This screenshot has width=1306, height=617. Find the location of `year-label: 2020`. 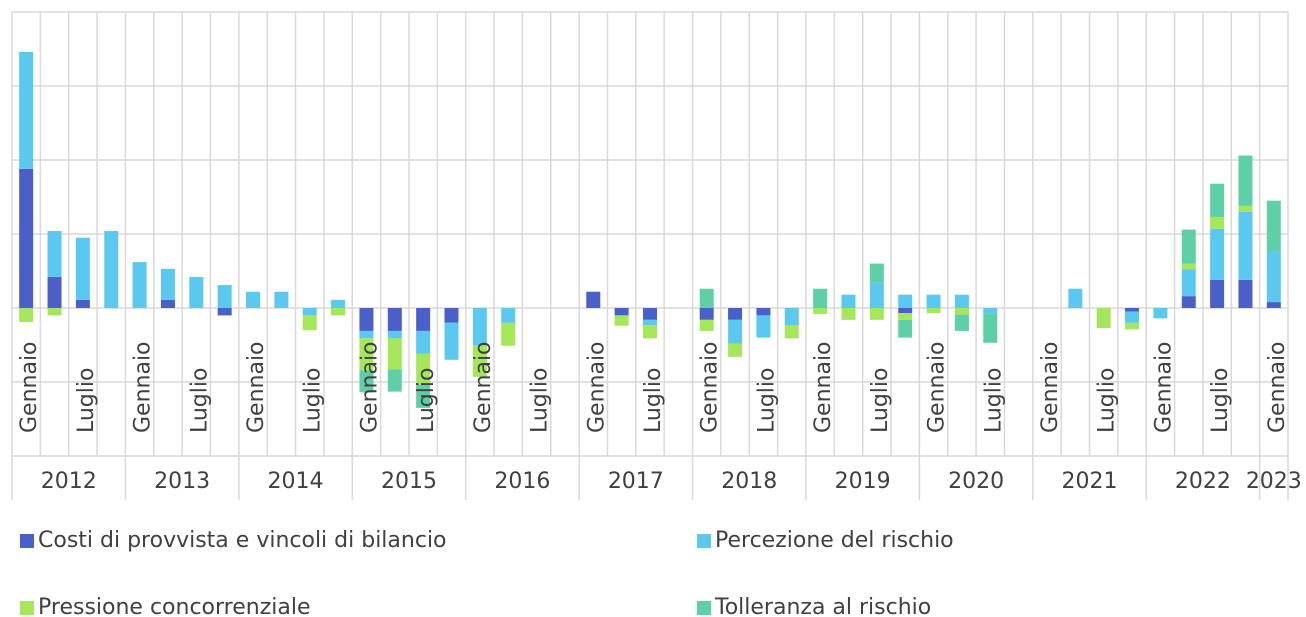

year-label: 2020 is located at coordinates (976, 481).